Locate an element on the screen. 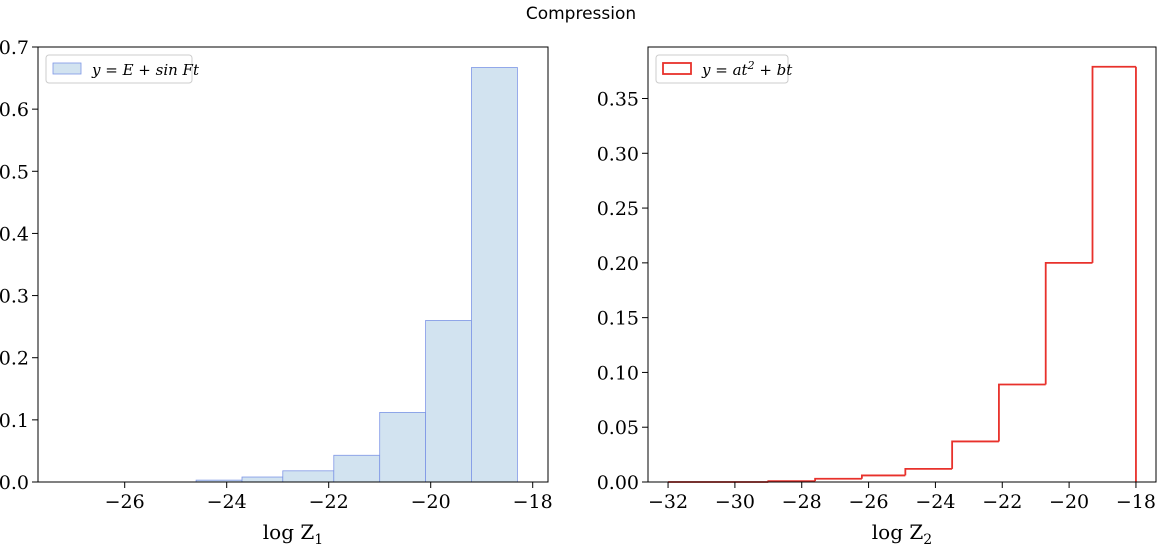 This screenshot has width=1162, height=554. x-axis-label-left-main: log Z is located at coordinates (289, 532).